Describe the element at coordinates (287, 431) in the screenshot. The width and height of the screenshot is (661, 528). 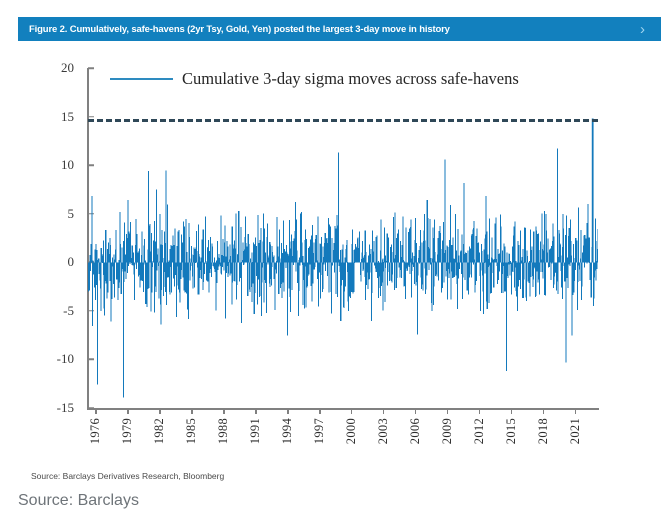
I see `x-axis-tick-label: 1994` at that location.